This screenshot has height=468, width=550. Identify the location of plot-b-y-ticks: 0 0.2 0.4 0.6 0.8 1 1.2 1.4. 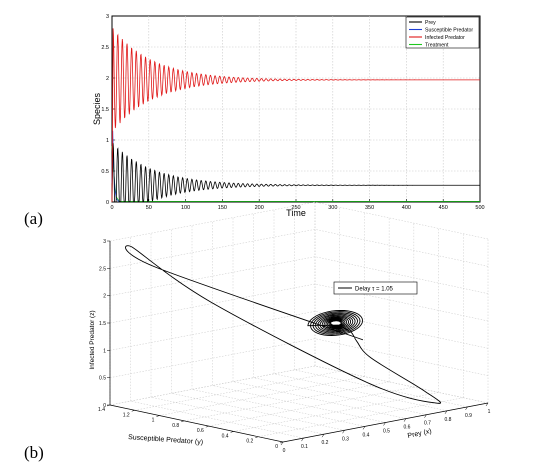
(191, 427).